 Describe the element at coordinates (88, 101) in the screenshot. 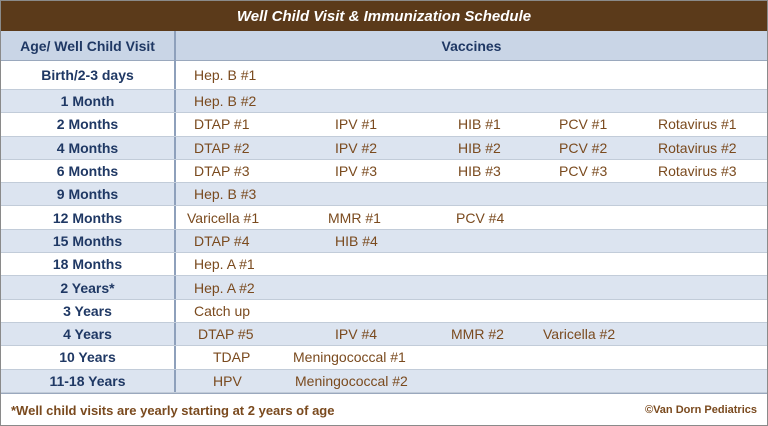

I see `age-cell: 1 Month` at that location.